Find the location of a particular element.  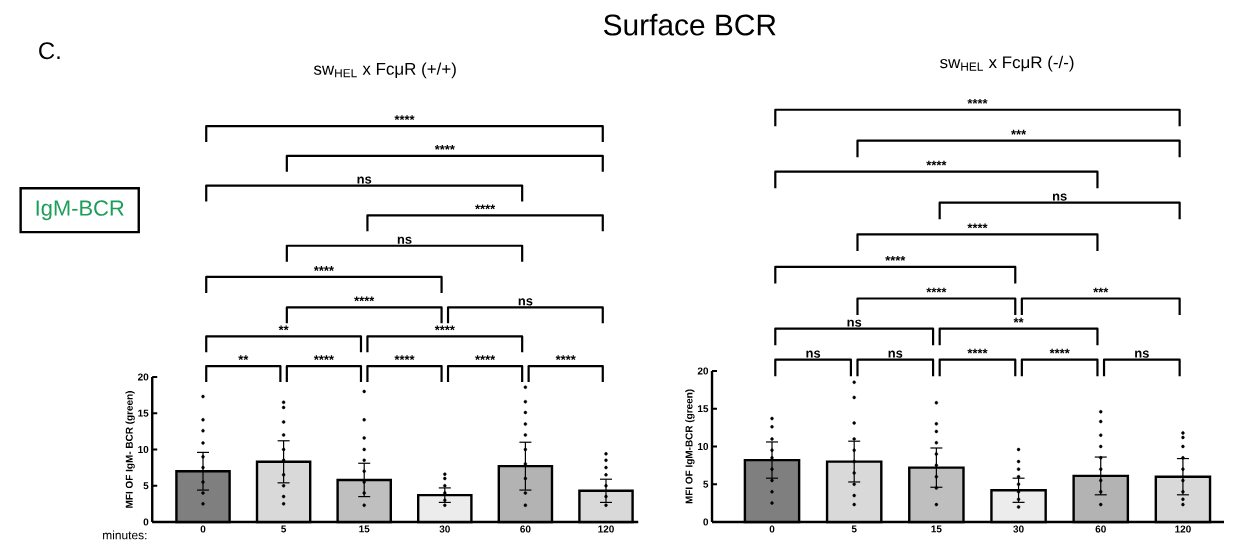

y-axis-title: MFI OF IgM- BCR (green) is located at coordinates (130, 449).